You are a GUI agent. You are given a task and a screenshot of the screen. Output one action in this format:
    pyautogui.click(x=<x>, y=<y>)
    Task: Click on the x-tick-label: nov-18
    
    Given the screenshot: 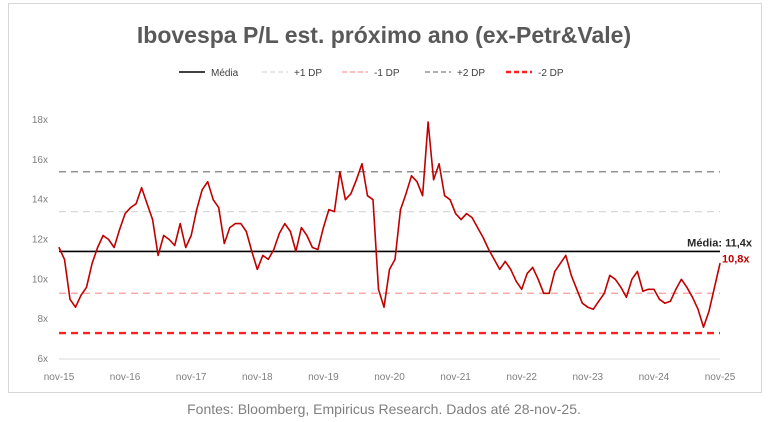 What is the action you would take?
    pyautogui.click(x=257, y=377)
    